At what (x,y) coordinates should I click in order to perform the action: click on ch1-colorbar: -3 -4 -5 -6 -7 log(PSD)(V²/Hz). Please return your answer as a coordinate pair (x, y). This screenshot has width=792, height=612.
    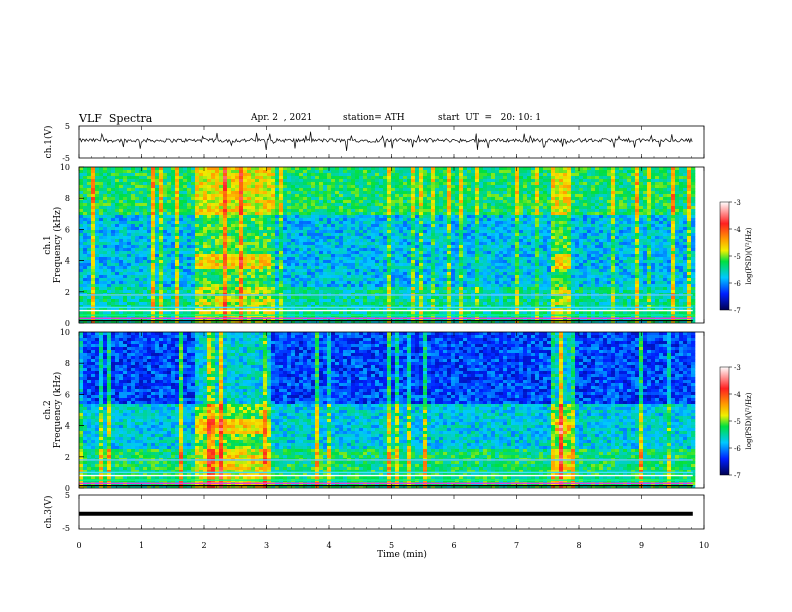
    Looking at the image, I should click on (736, 257).